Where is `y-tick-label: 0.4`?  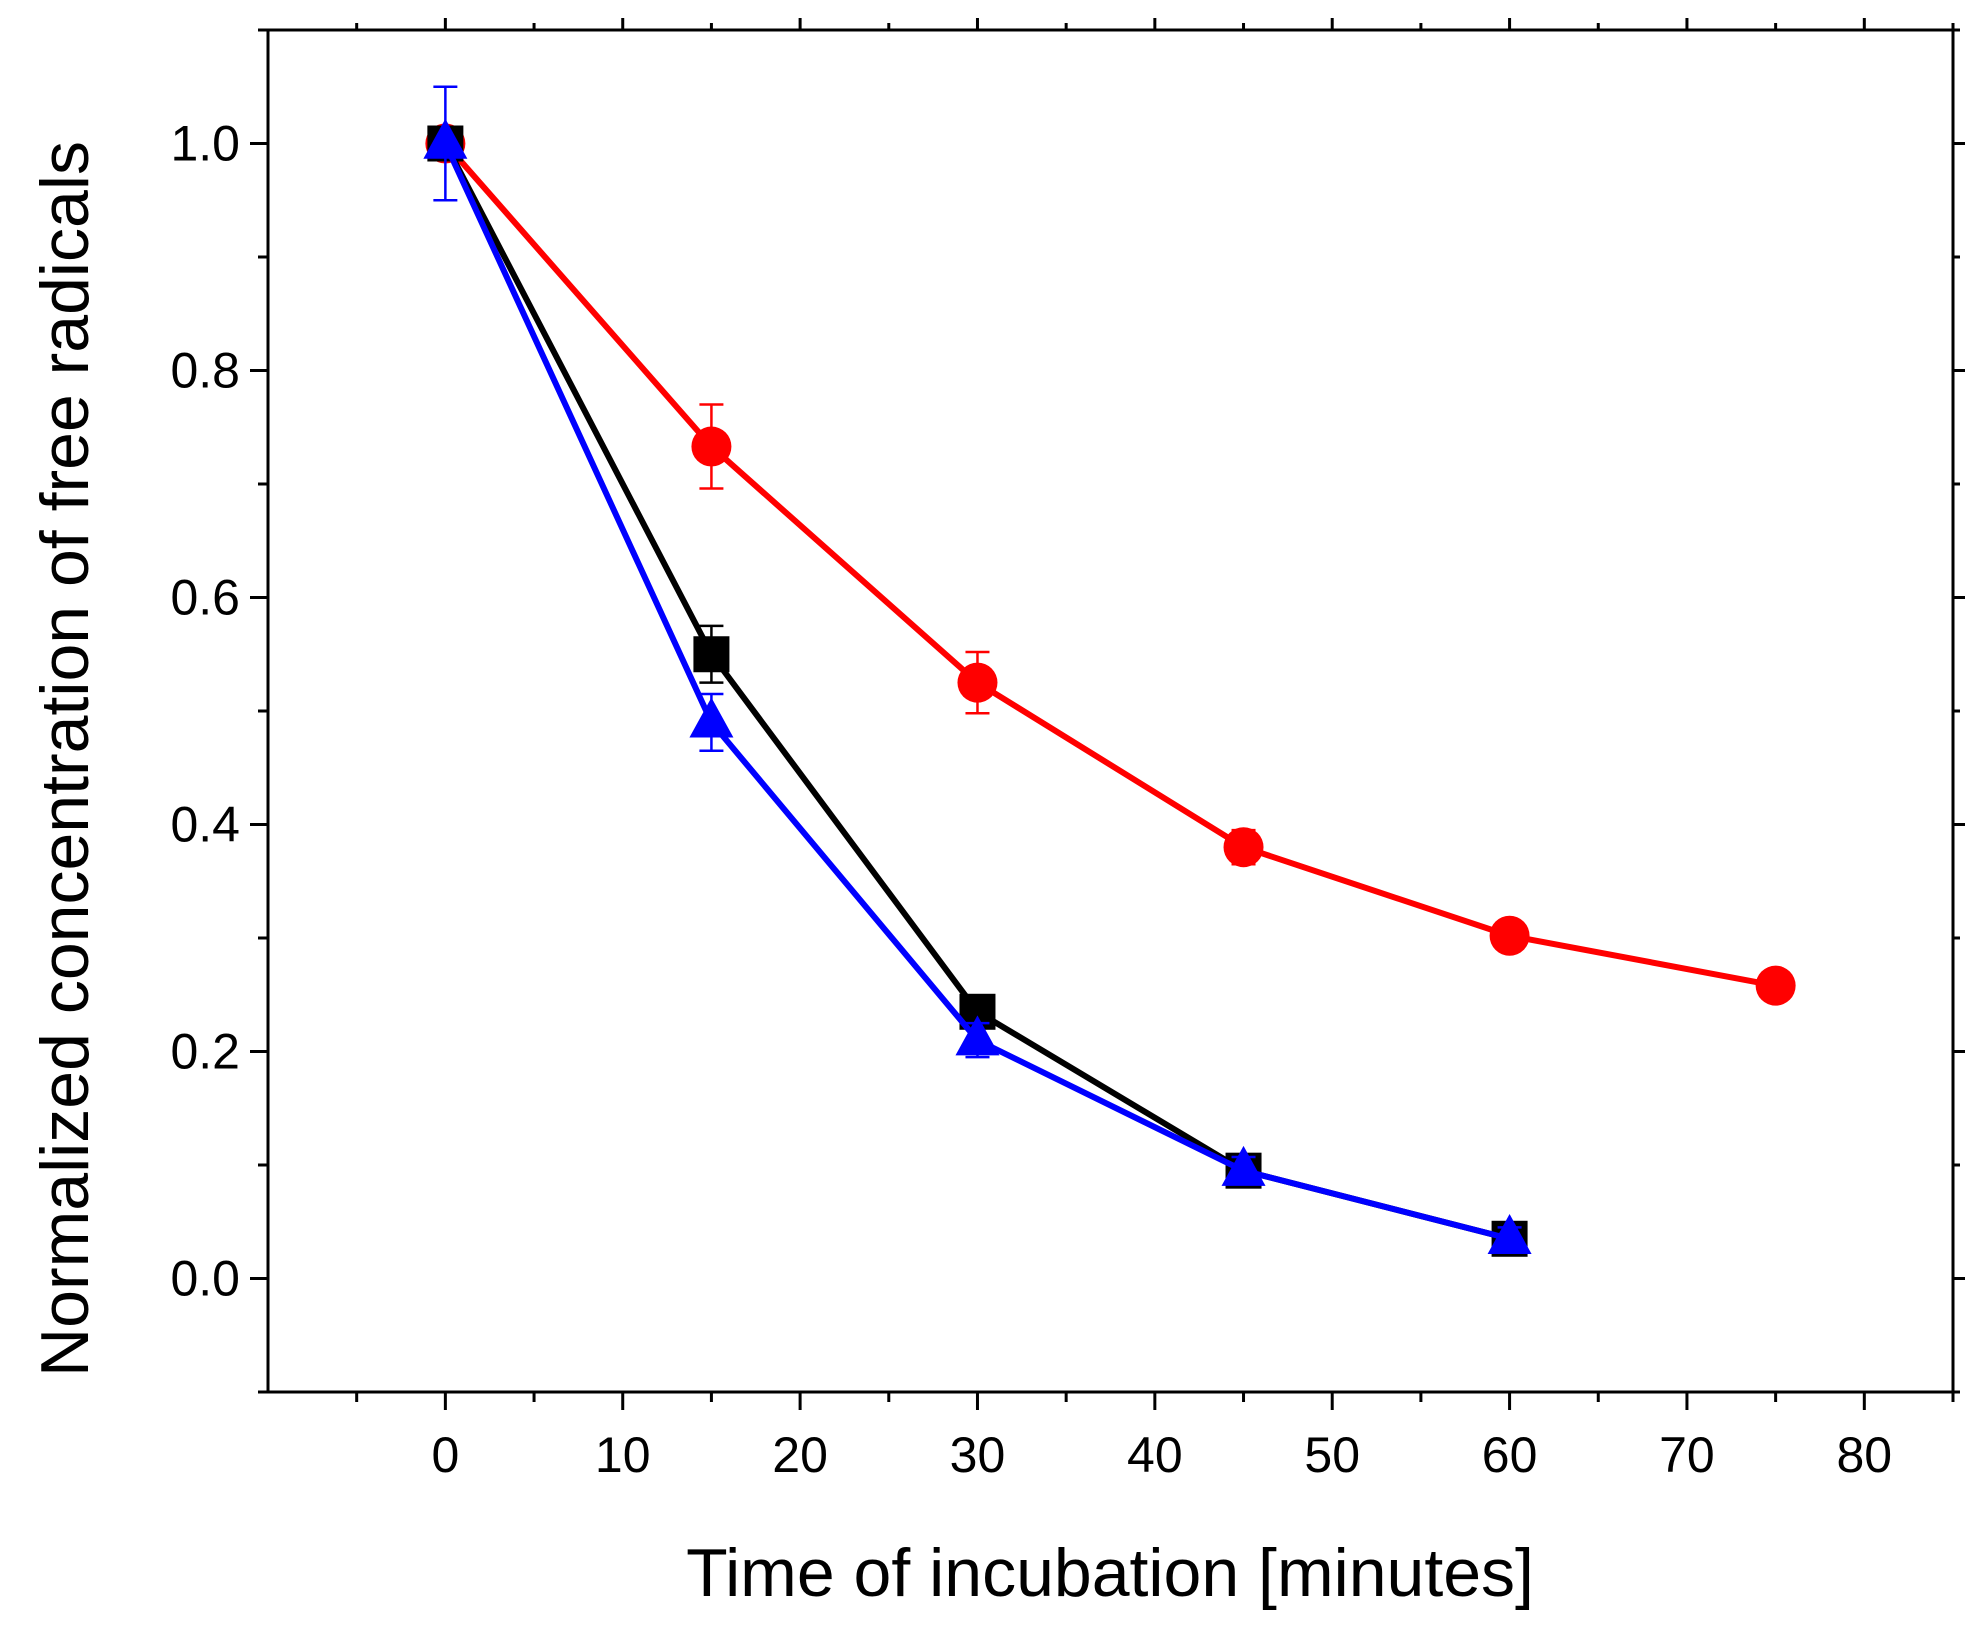
y-tick-label: 0.4 is located at coordinates (205, 825).